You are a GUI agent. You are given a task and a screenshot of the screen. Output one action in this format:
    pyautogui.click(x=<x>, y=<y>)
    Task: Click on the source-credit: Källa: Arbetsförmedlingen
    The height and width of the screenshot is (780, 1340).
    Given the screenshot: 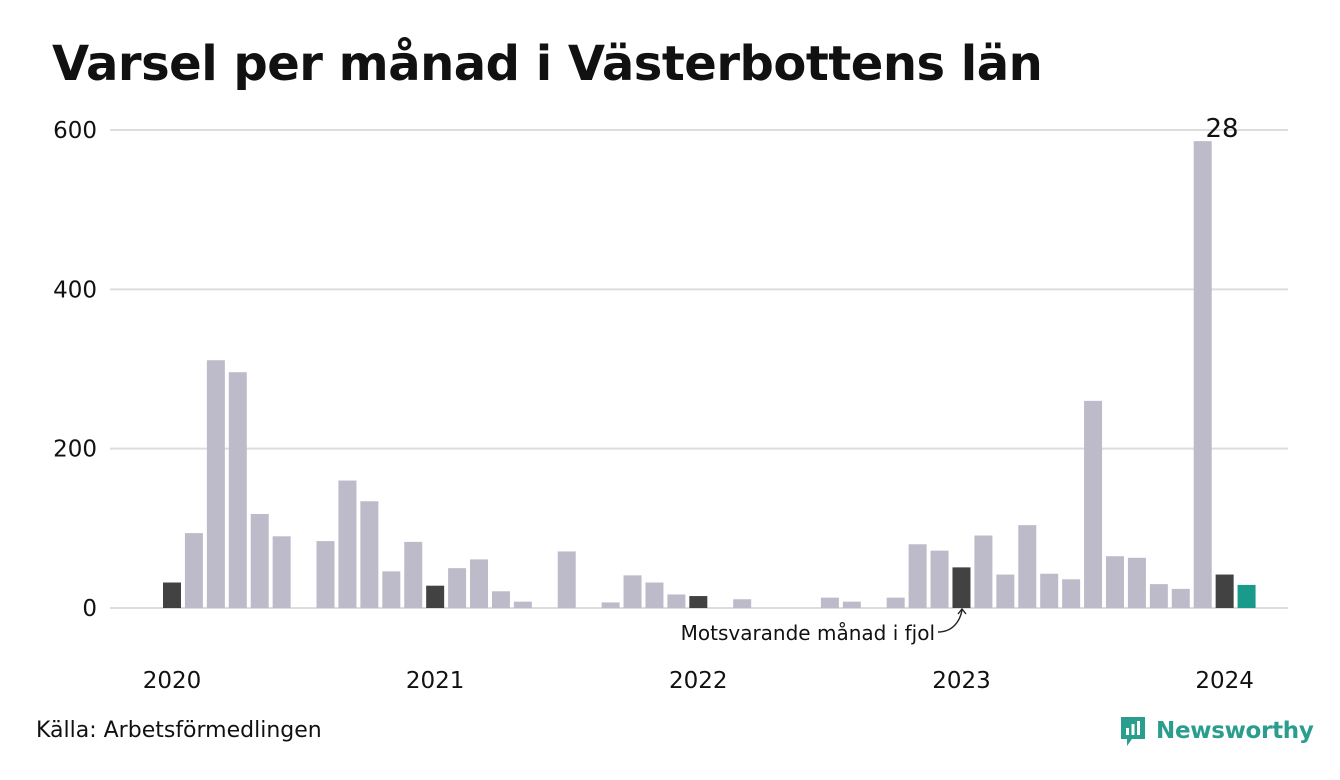 What is the action you would take?
    pyautogui.click(x=179, y=730)
    